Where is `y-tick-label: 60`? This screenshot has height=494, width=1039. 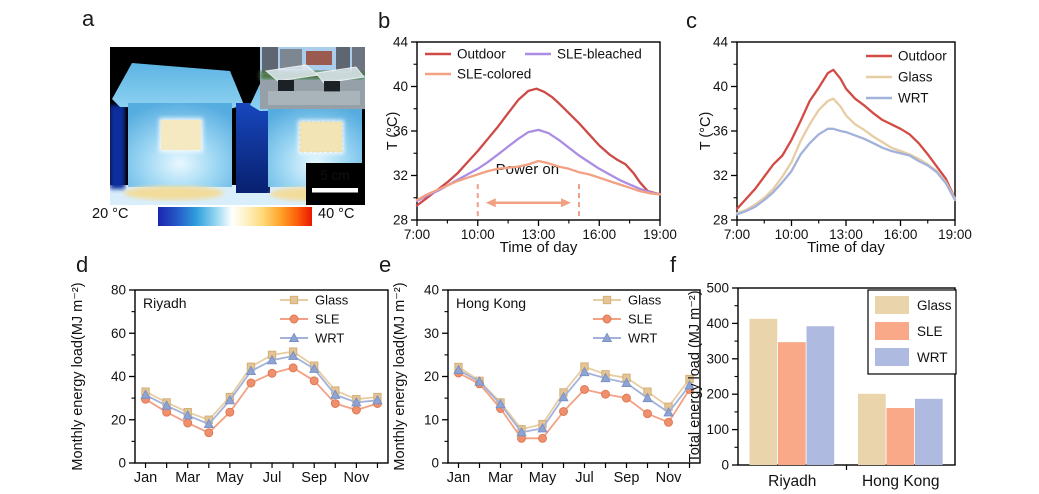
y-tick-label: 60 is located at coordinates (118, 333).